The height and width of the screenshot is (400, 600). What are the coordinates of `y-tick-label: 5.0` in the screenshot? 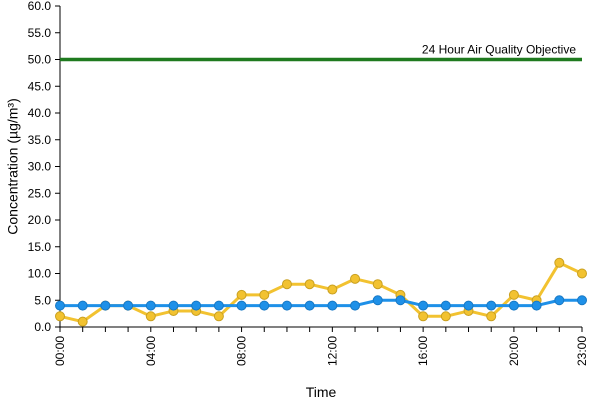 It's located at (42, 300).